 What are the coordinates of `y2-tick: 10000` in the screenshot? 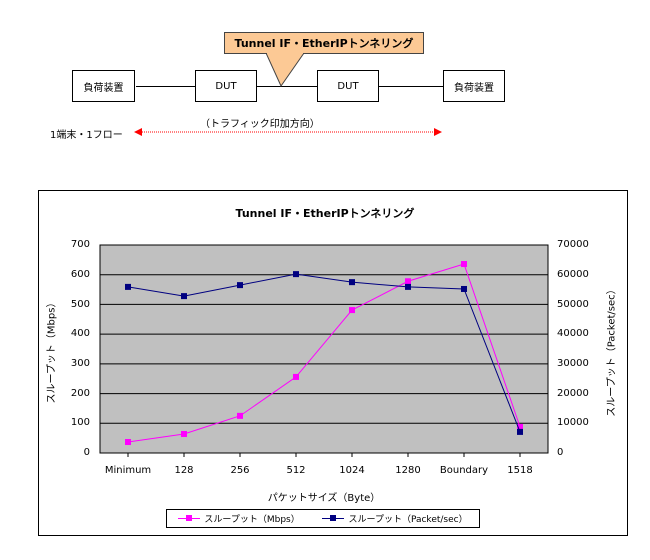 It's located at (573, 422).